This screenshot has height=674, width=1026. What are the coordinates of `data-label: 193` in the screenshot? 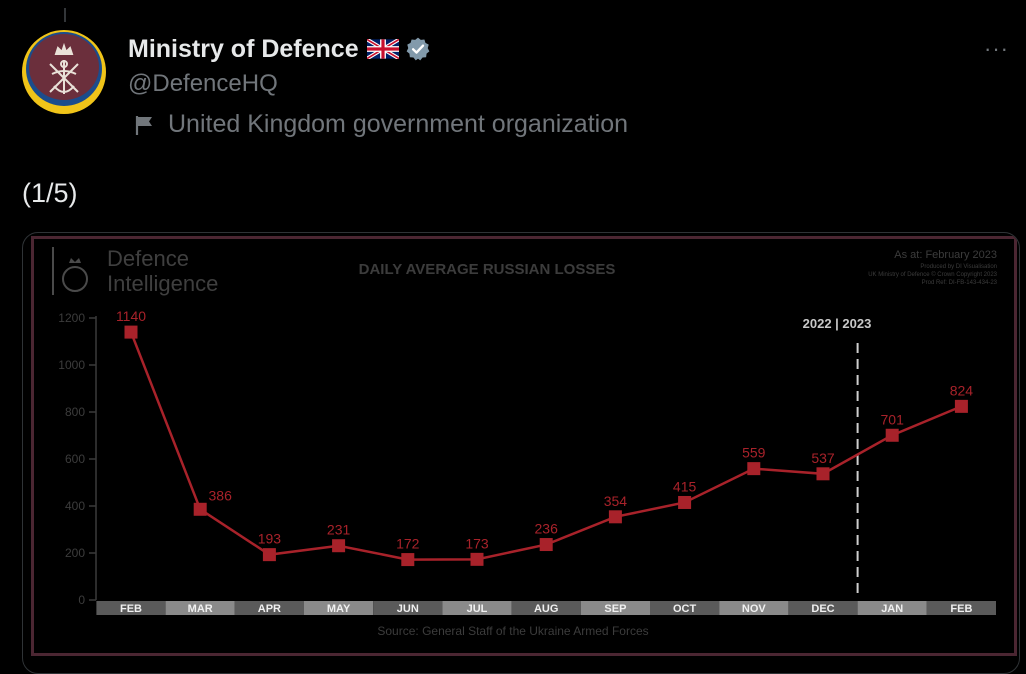 It's located at (270, 539).